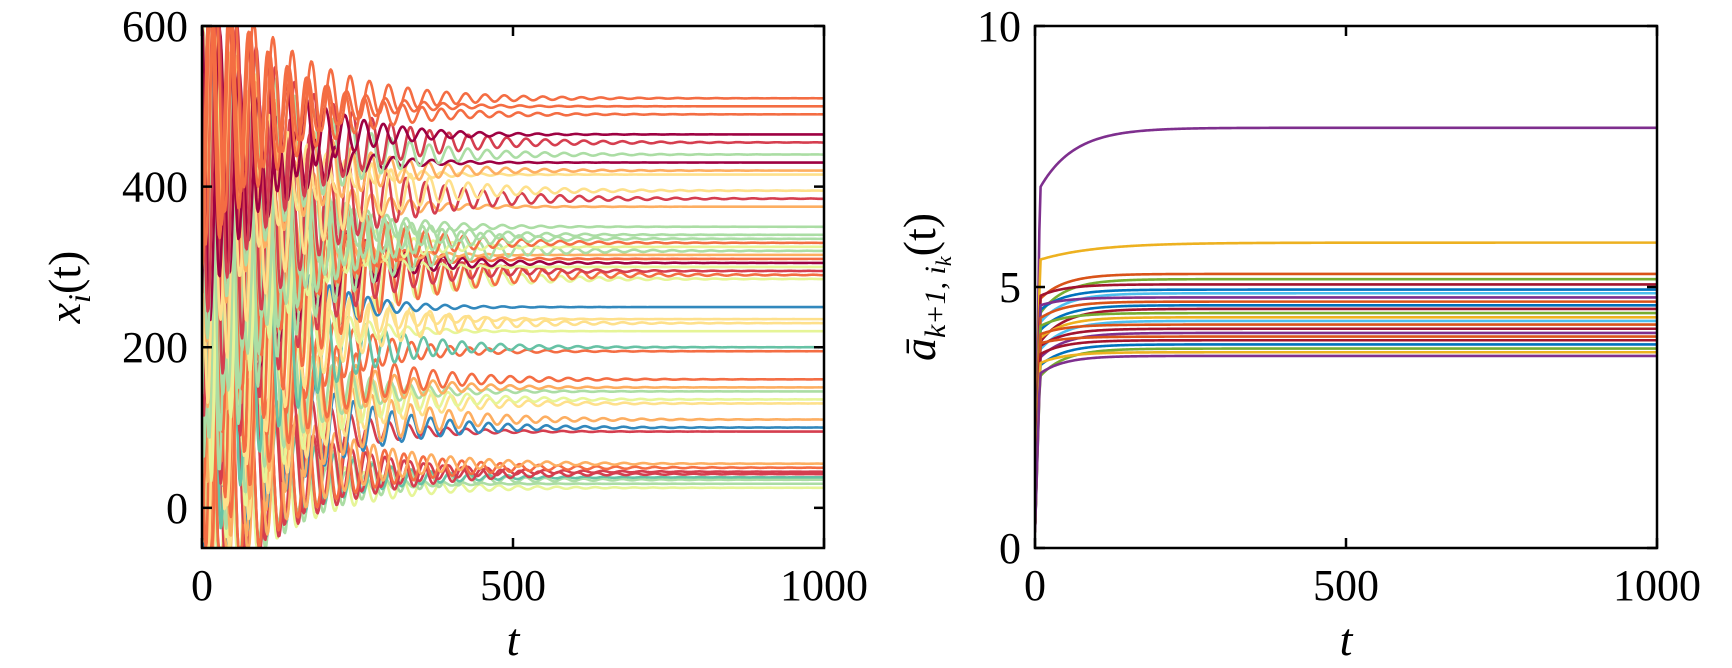 This screenshot has height=668, width=1732. I want to click on left-x-tick-label: 1000, so click(824, 585).